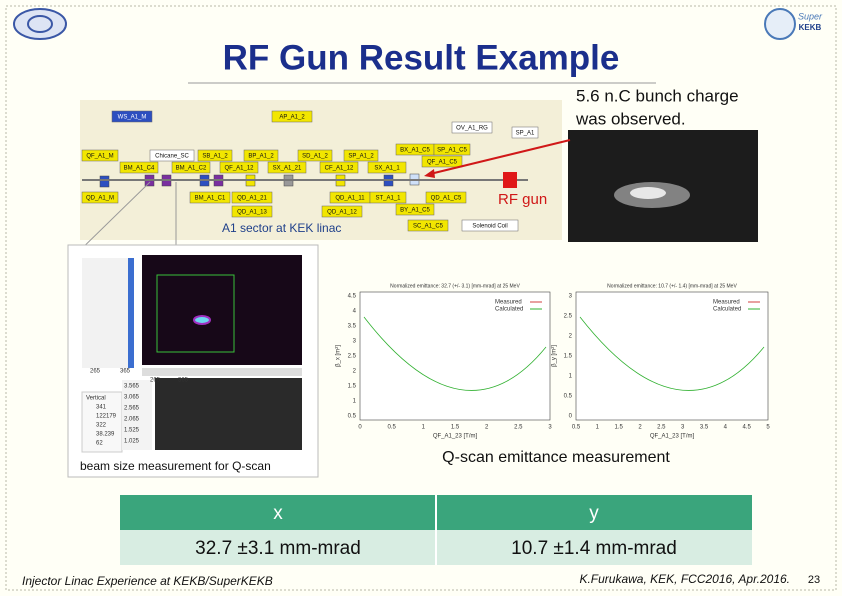 This screenshot has height=596, width=842. What do you see at coordinates (222, 372) in the screenshot?
I see `profile-scroll` at bounding box center [222, 372].